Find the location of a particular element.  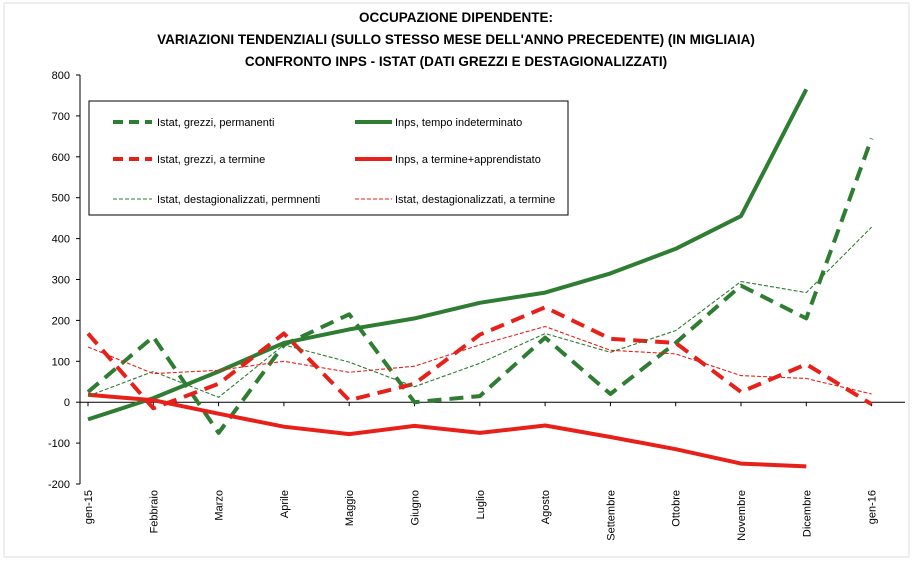

x-tick-label-dicembre: Dicembre is located at coordinates (807, 513).